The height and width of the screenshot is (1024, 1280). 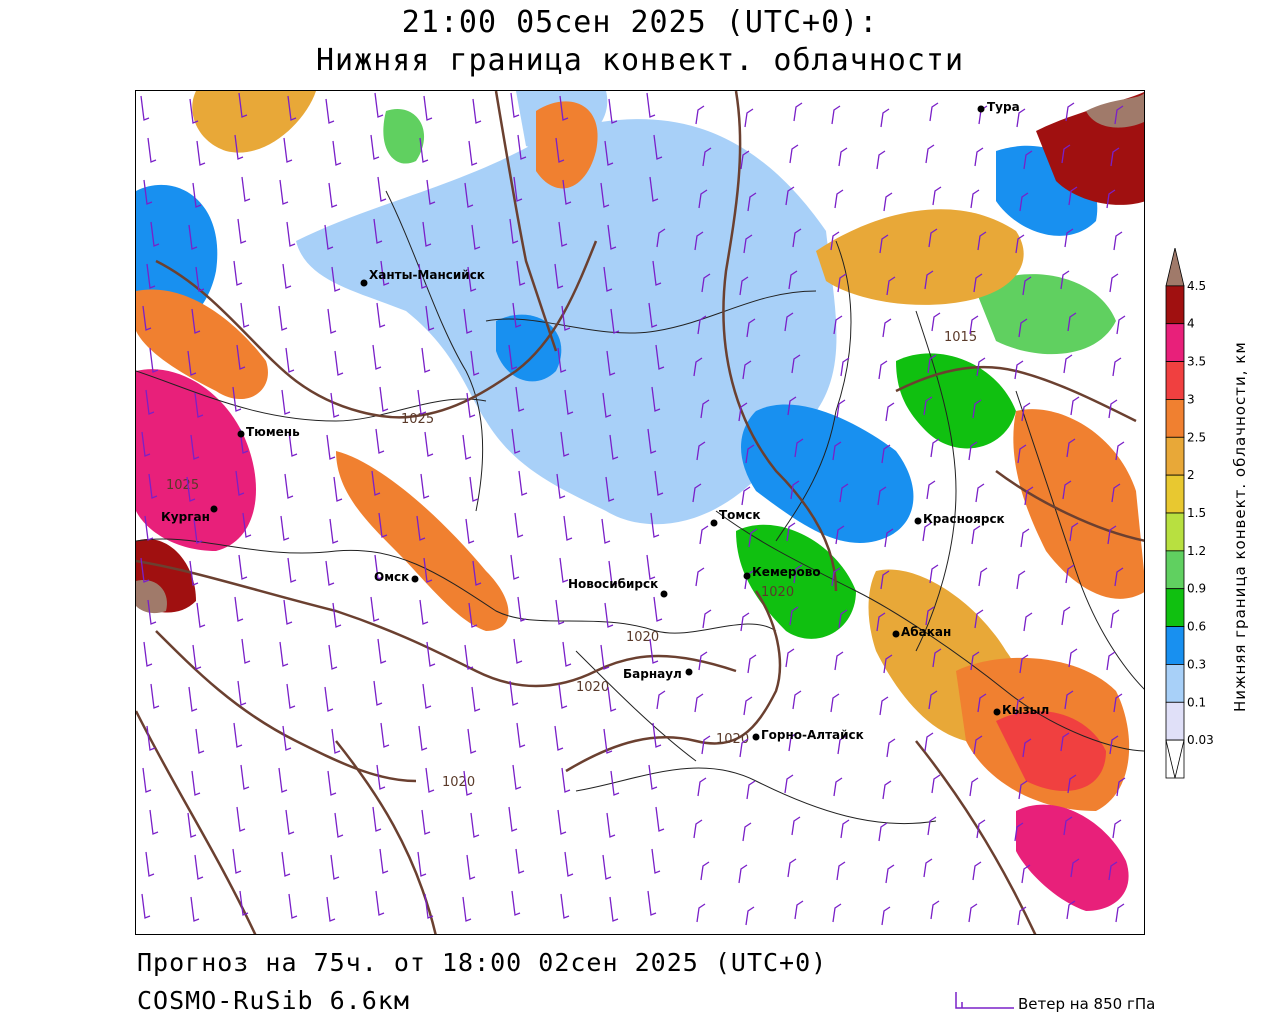 I want to click on cloud-area-blue, so click(x=827, y=473).